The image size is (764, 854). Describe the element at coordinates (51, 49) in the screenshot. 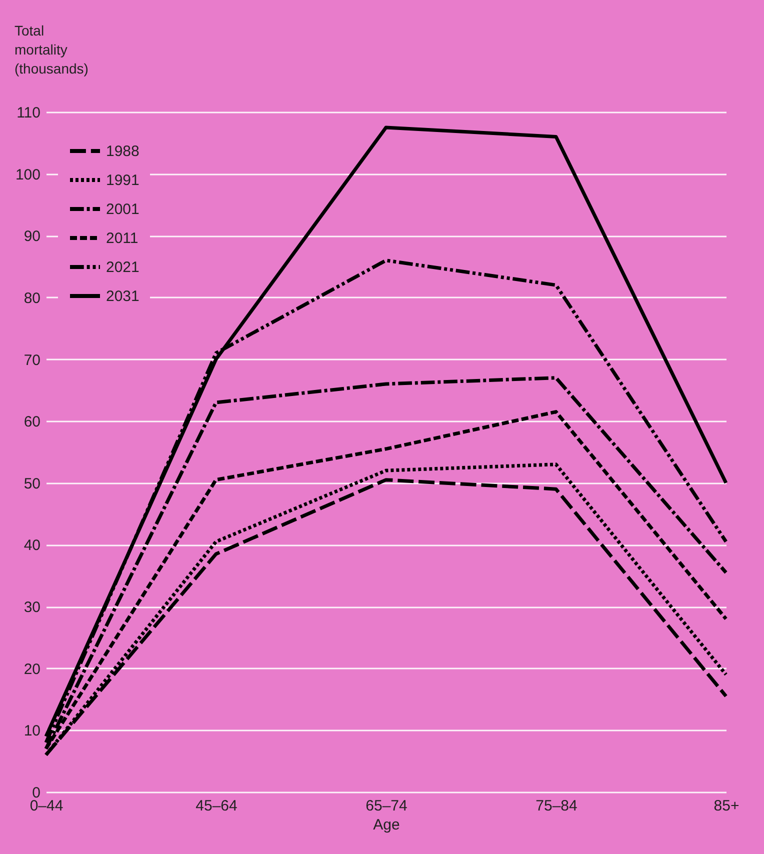

I see `y-axis-title: Total mortality (thousands)` at that location.